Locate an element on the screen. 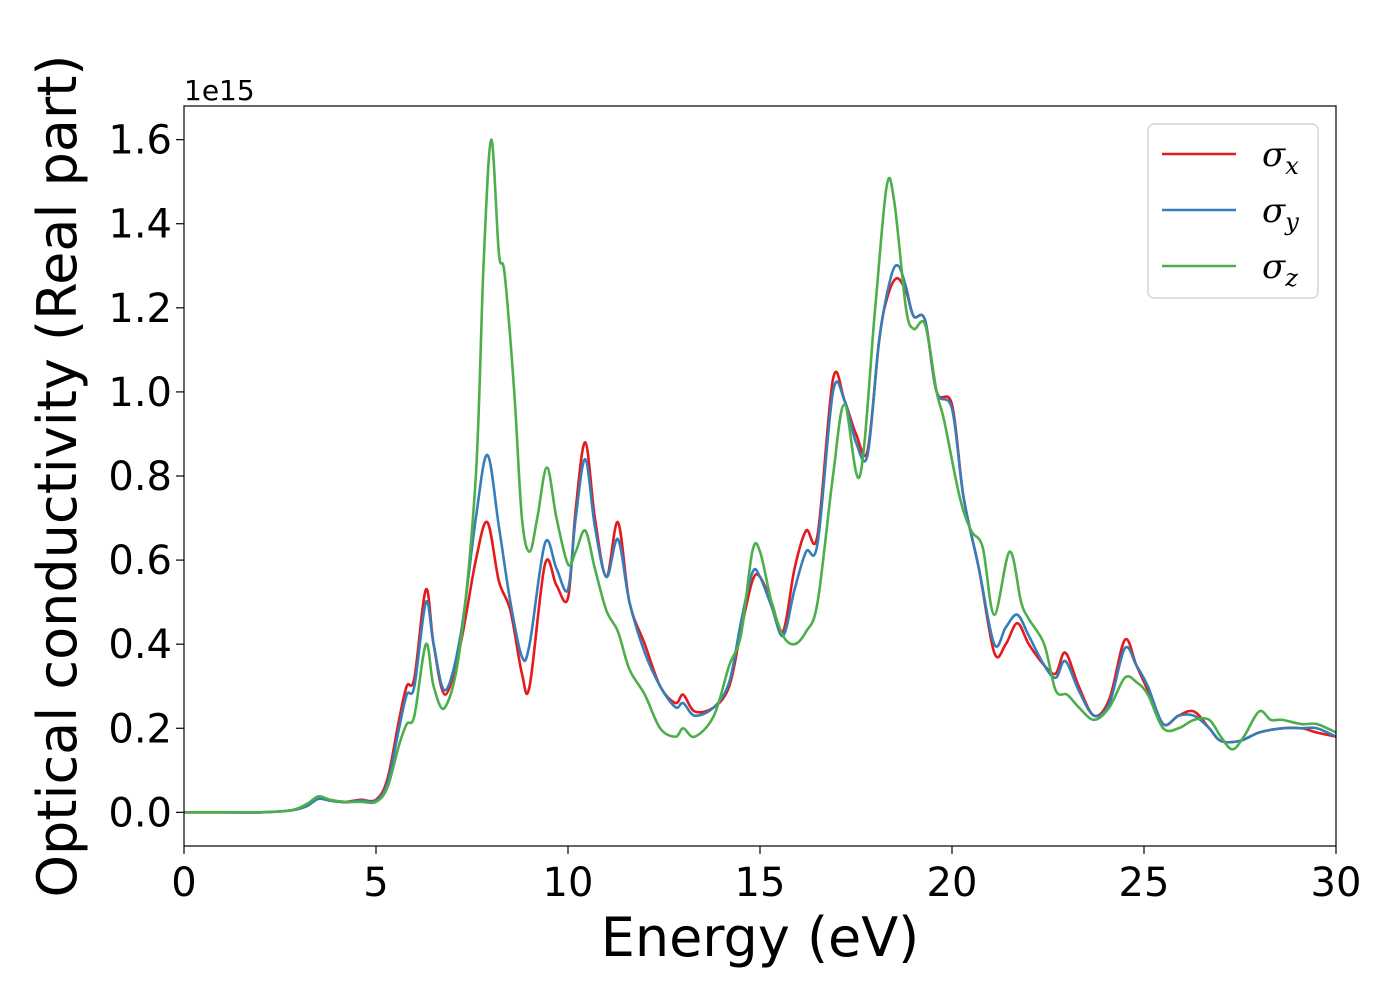  y-offset-label: 1e15 is located at coordinates (219, 90).